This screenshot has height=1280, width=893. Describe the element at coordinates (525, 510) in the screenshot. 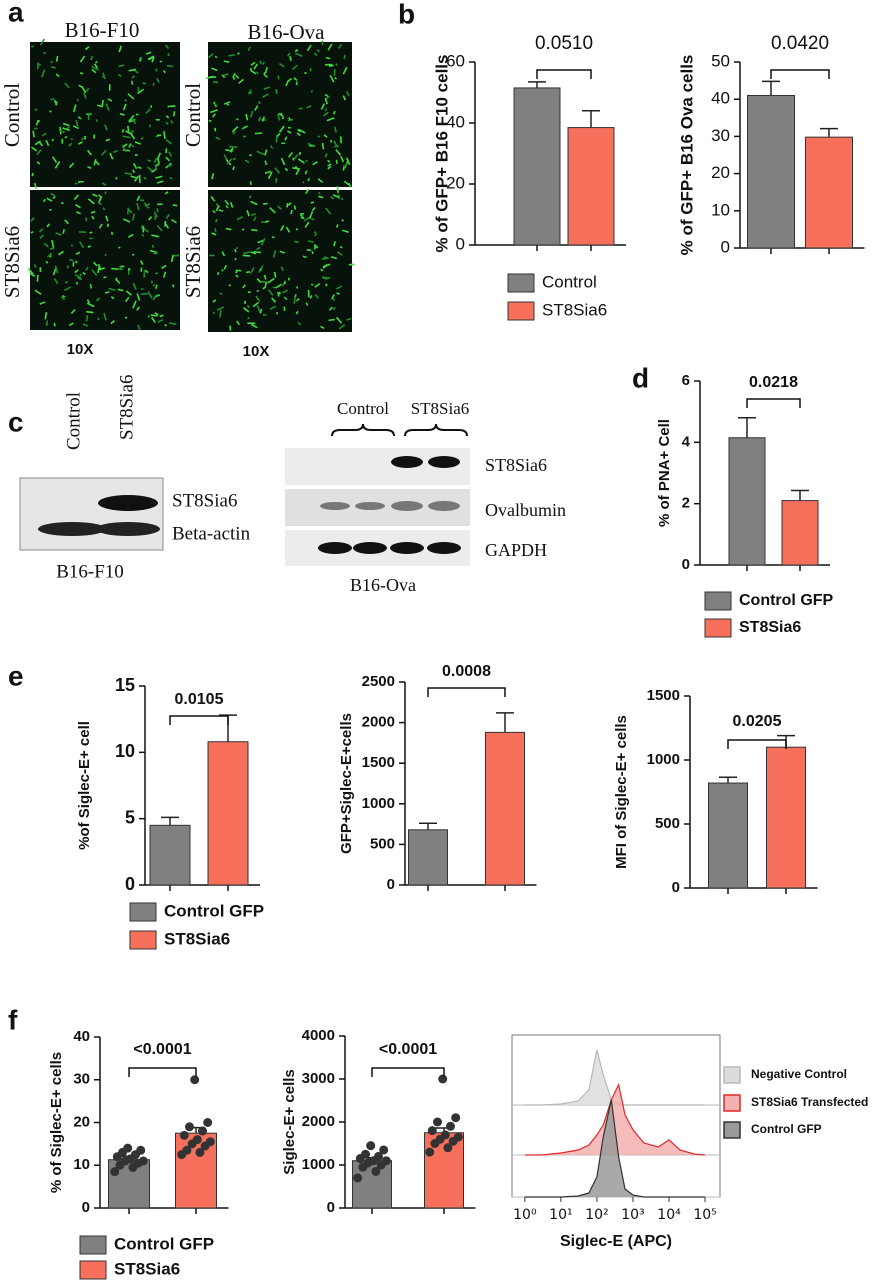

I see `band-label: Ovalbumin` at that location.